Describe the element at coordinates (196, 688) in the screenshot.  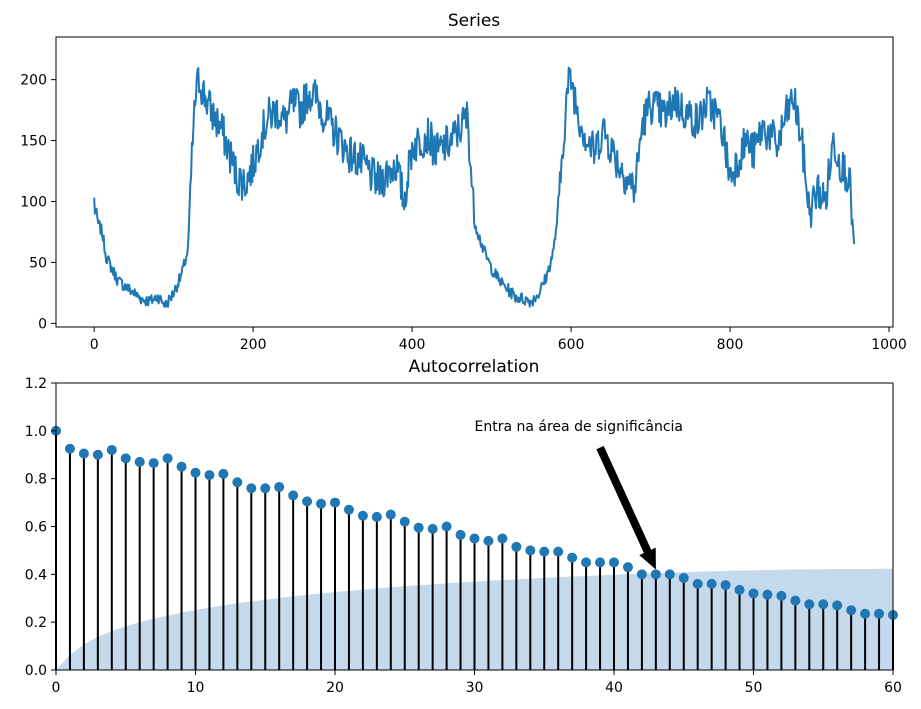
I see `acf-x-tick-label: 10` at that location.